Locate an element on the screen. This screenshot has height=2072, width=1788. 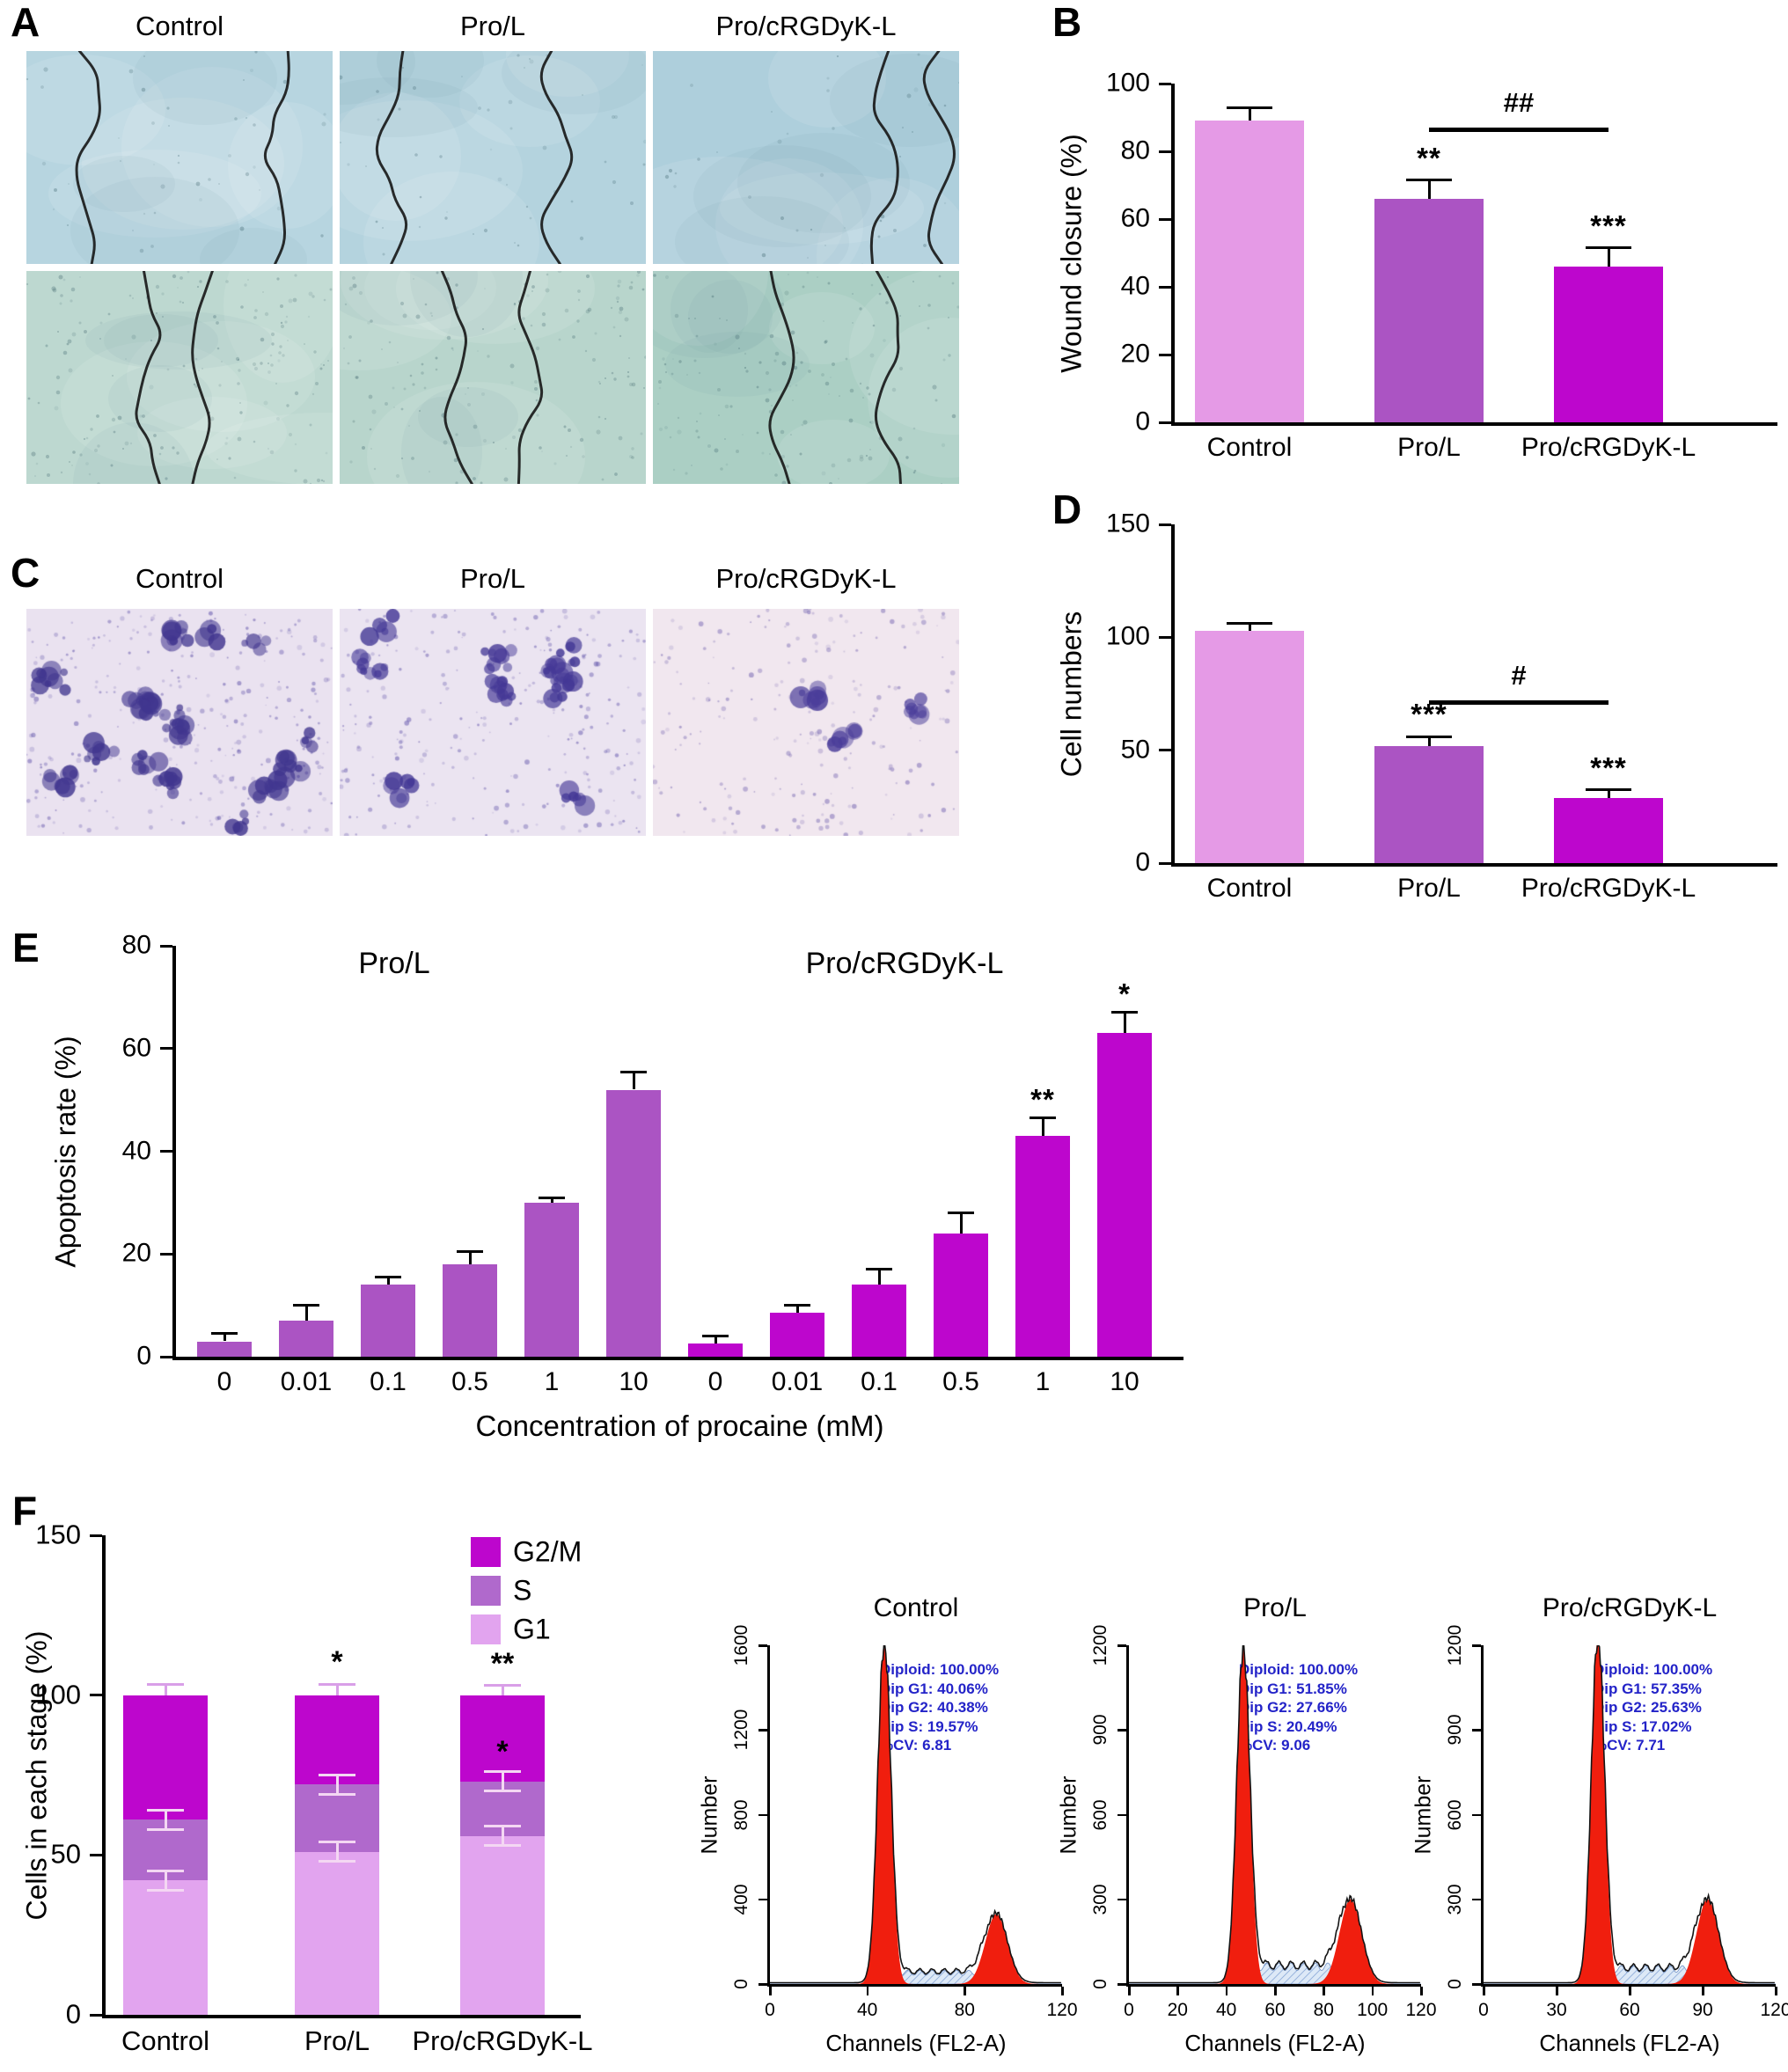
flow-annotation-line: %CV: 6.81 is located at coordinates (916, 1745).